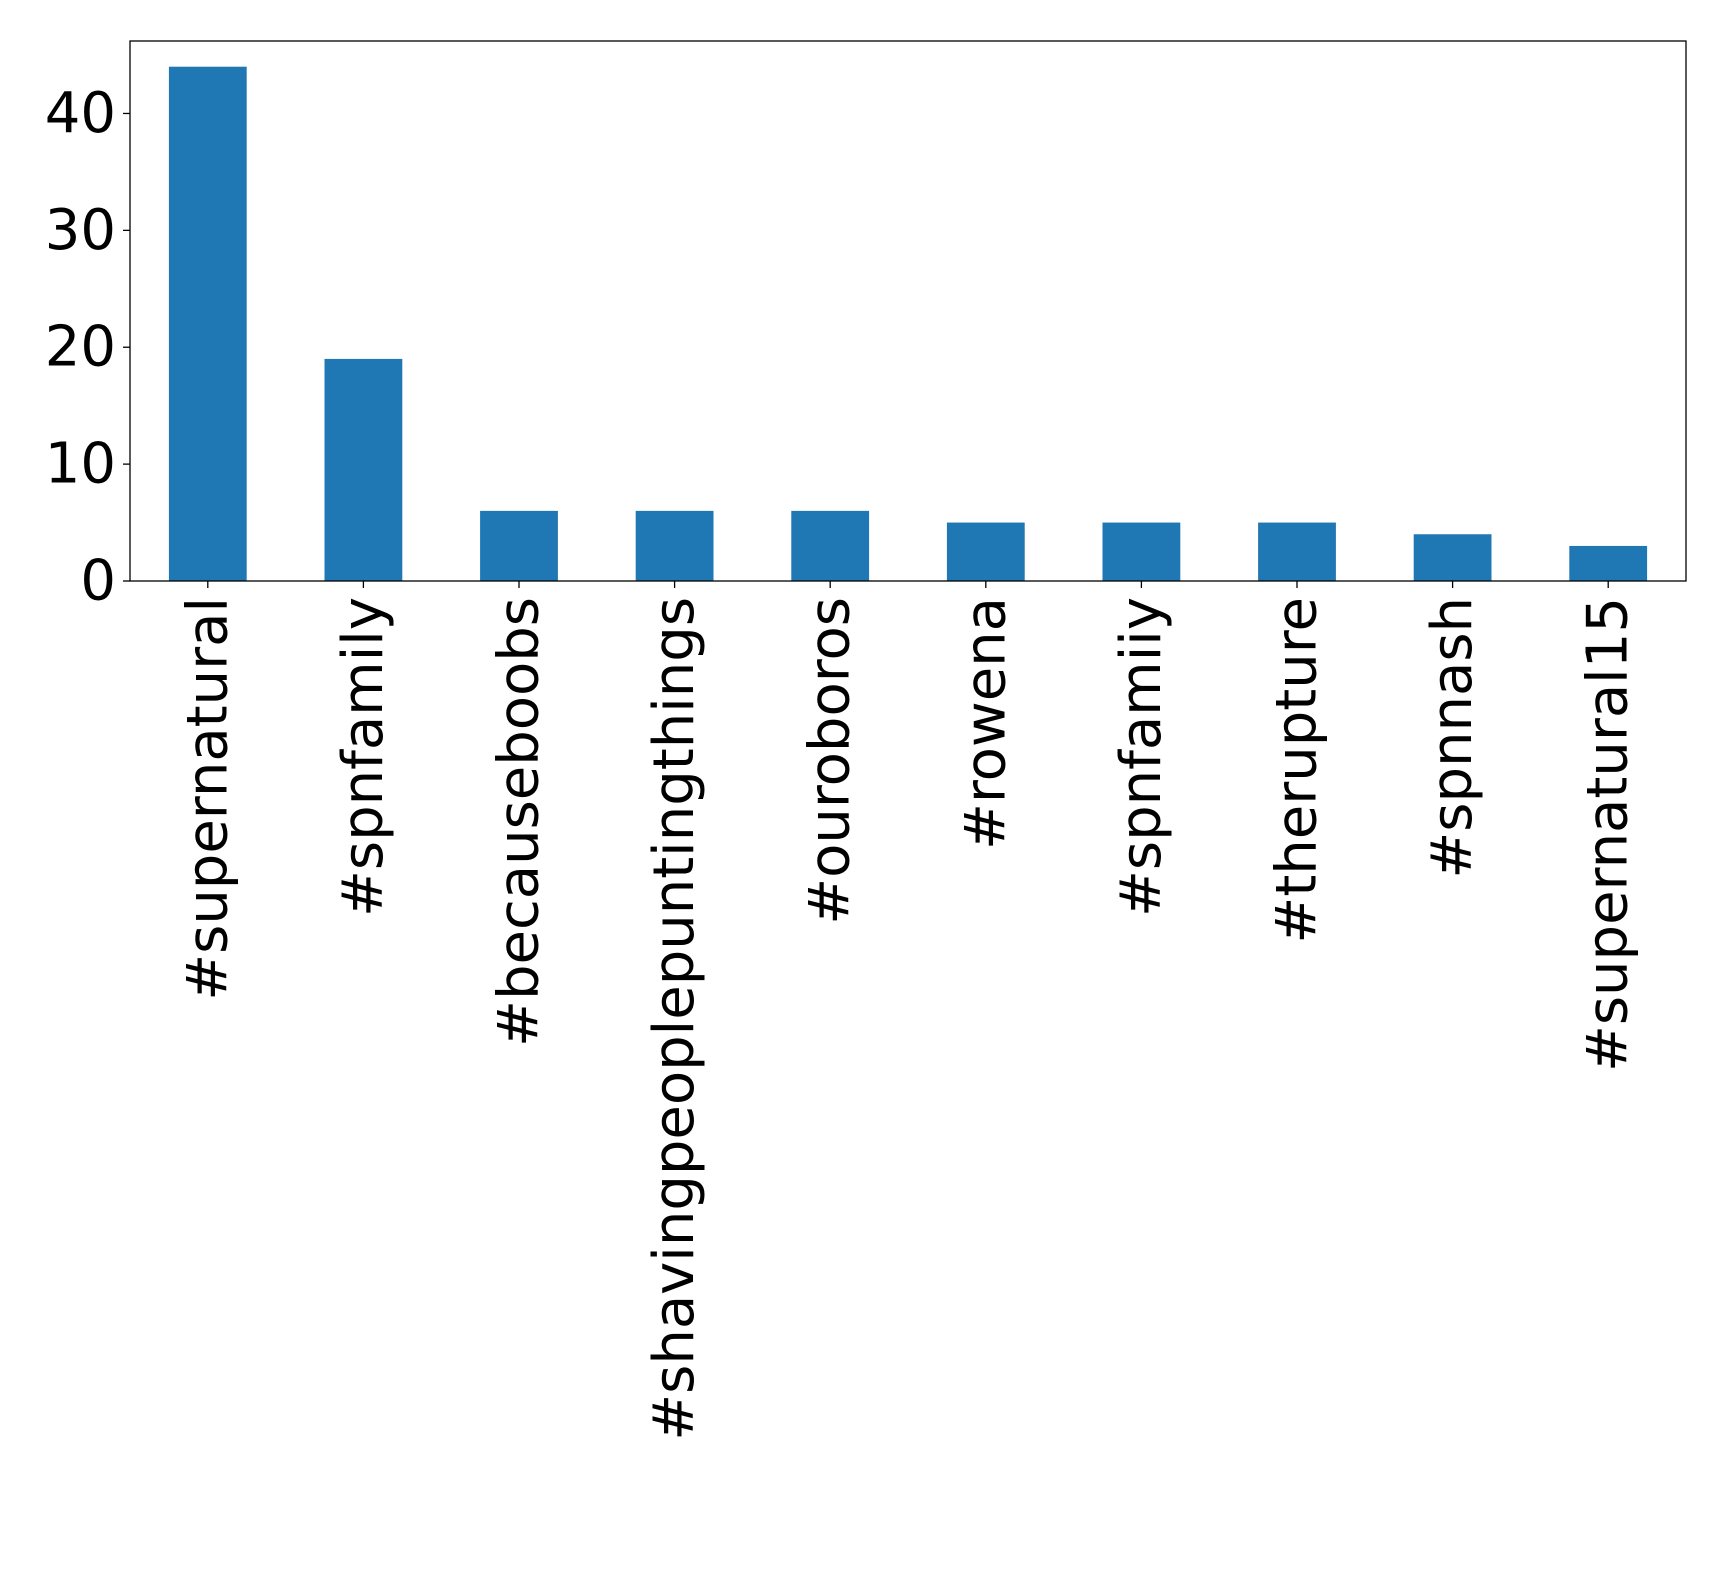 Image resolution: width=1719 pixels, height=1569 pixels. Describe the element at coordinates (674, 545) in the screenshot. I see `bar-shavingpeoplepuntingthings` at that location.